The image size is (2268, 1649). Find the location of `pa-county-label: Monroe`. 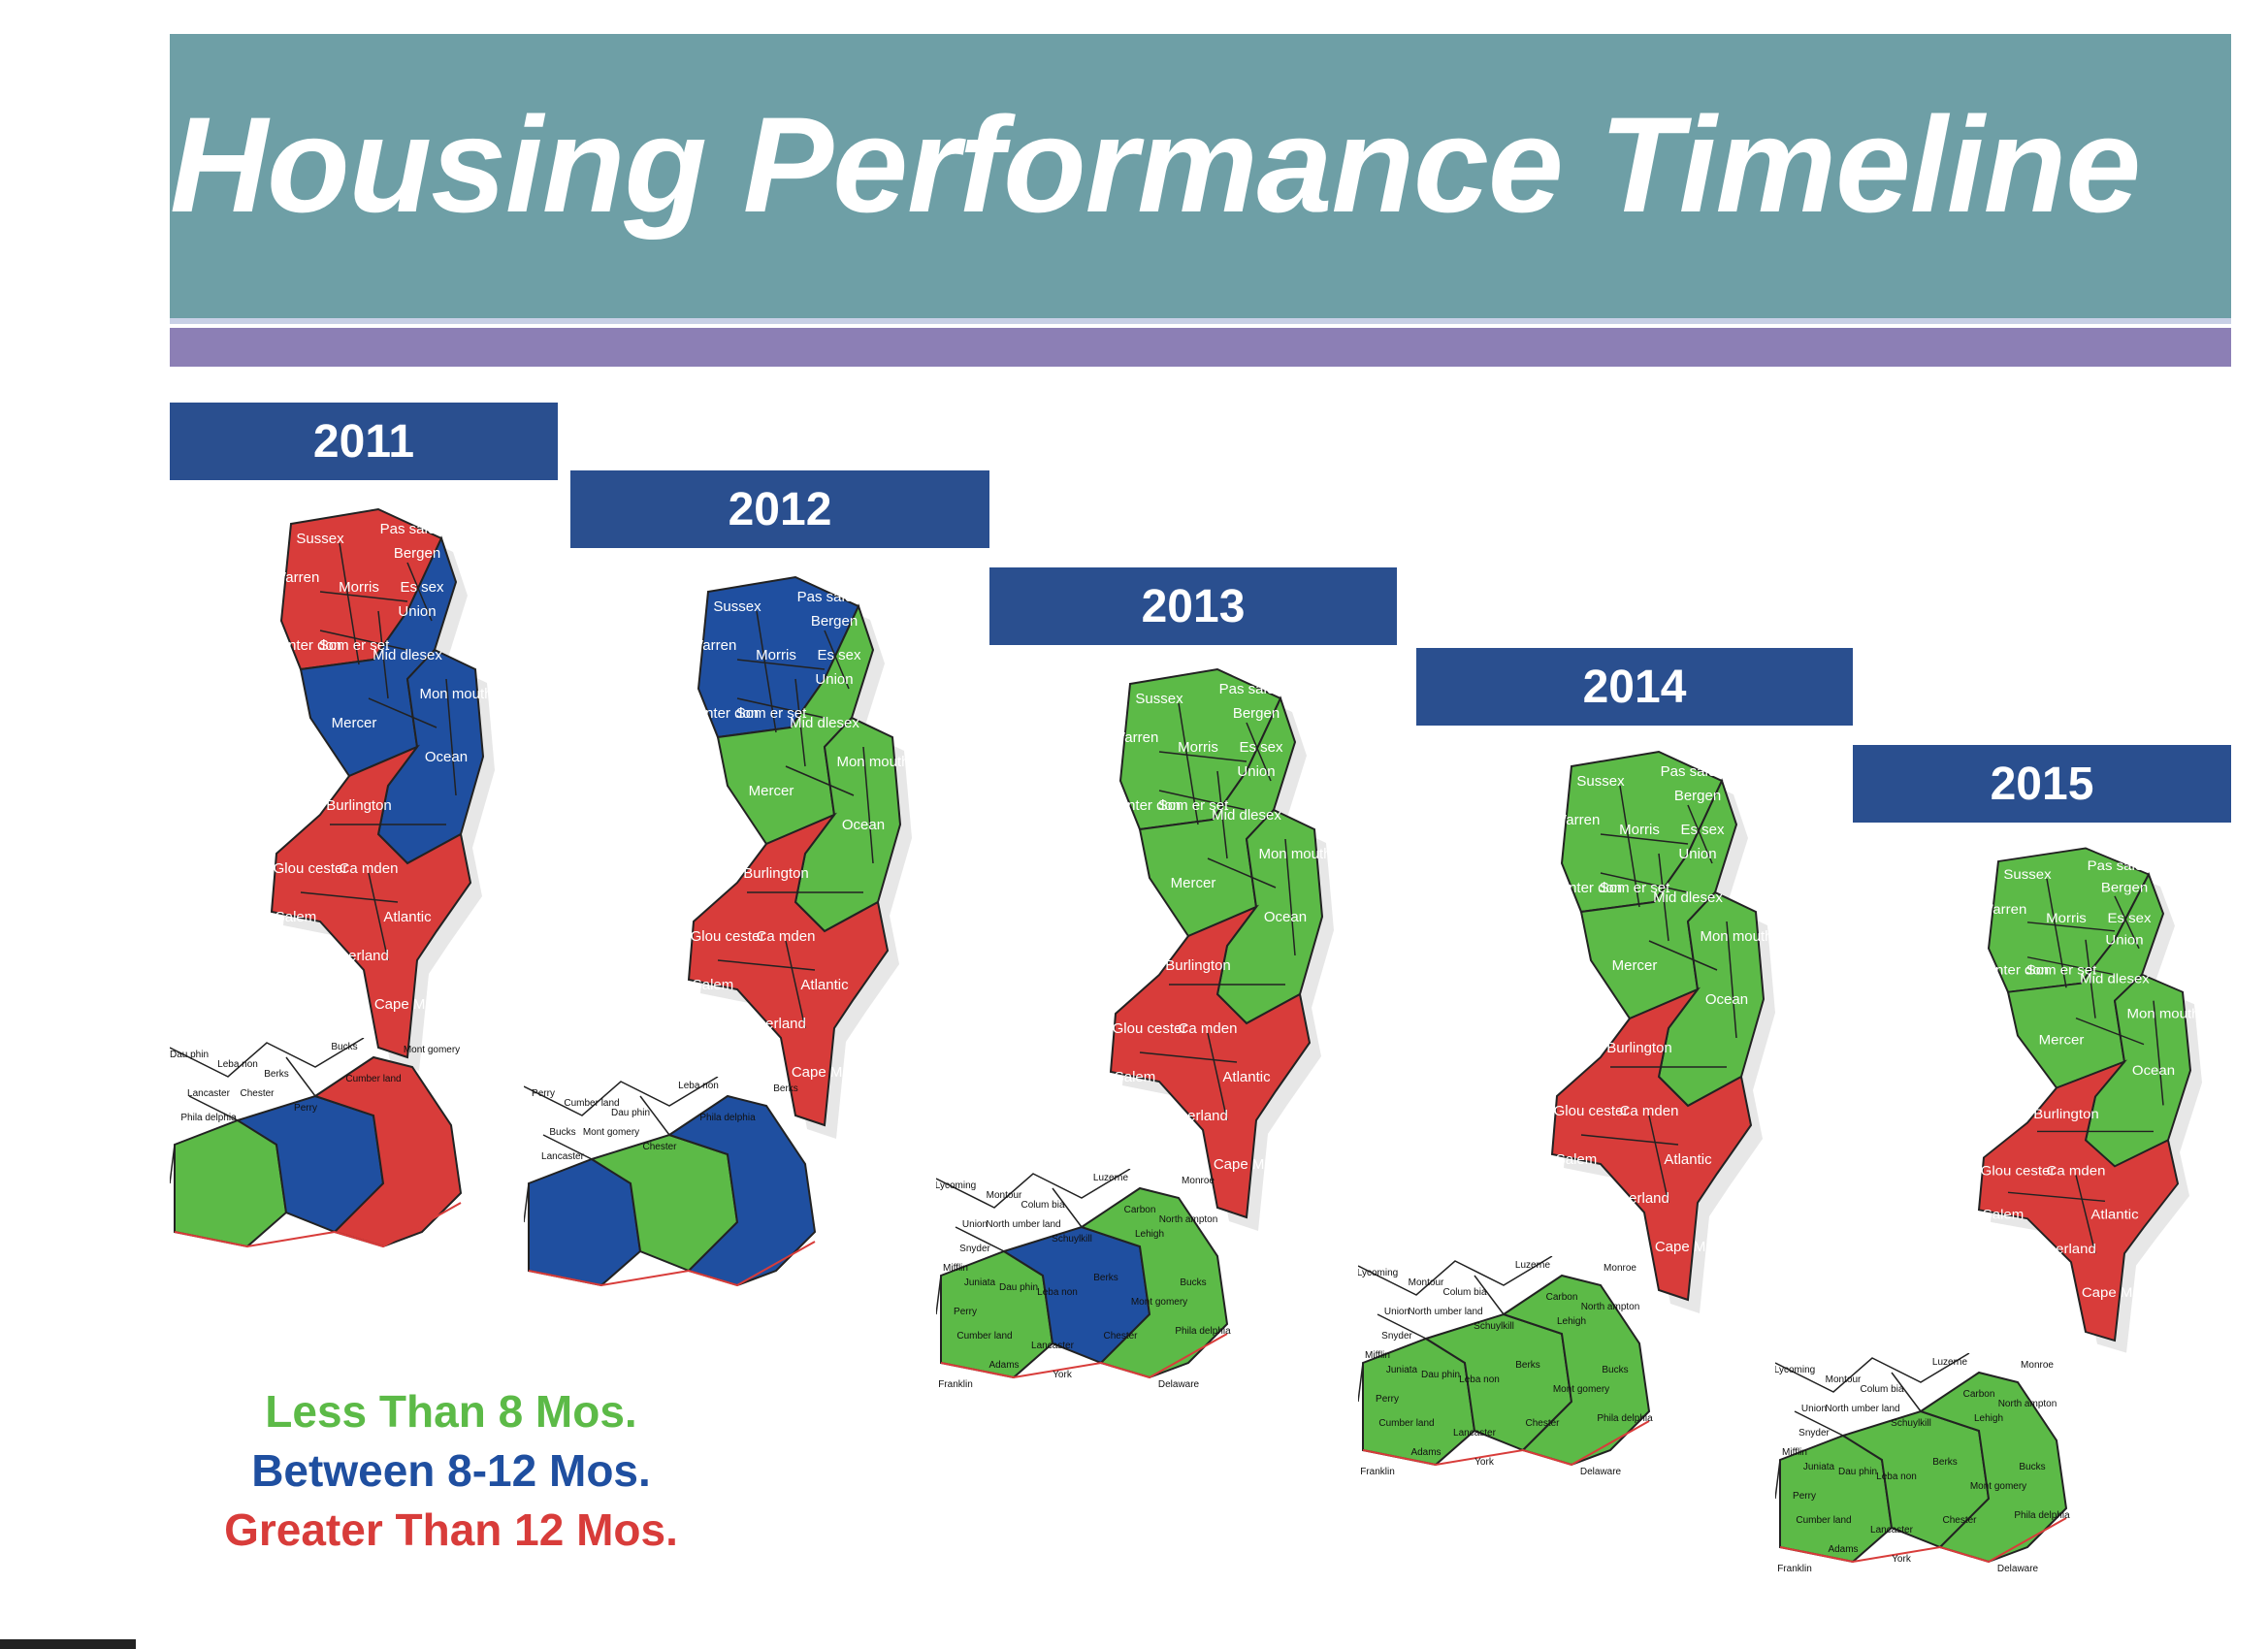

pa-county-label: Monroe is located at coordinates (2037, 1365).